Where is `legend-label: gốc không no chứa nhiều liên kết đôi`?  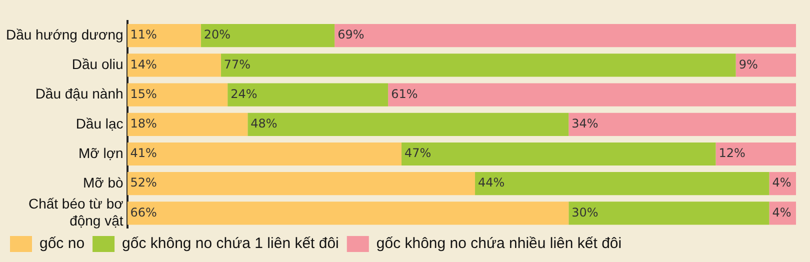 legend-label: gốc không no chứa nhiều liên kết đôi is located at coordinates (499, 243).